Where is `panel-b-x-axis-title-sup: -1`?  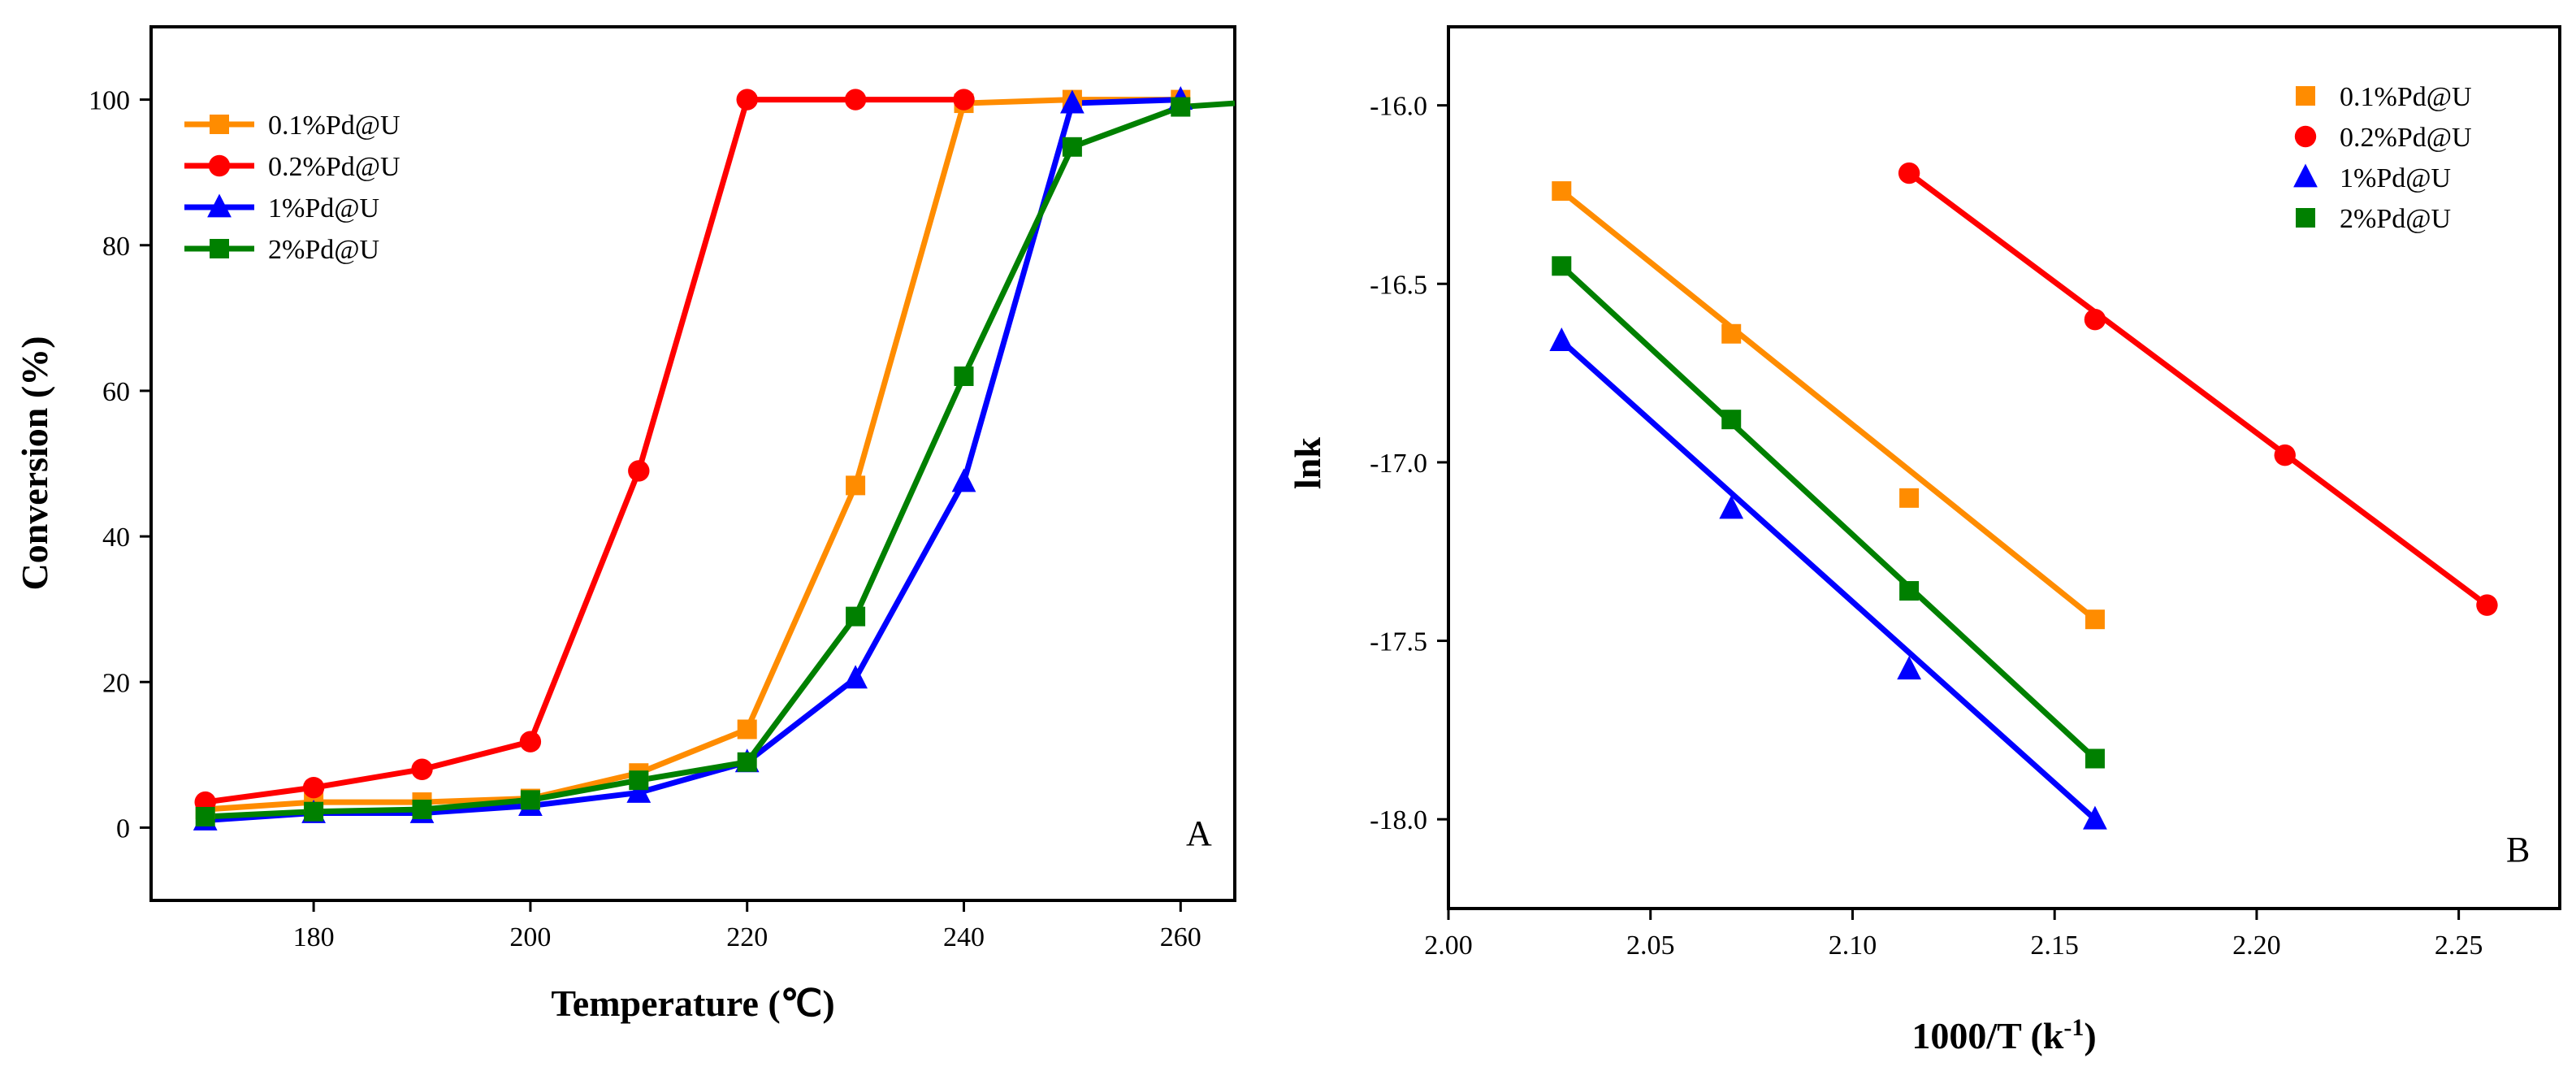
panel-b-x-axis-title-sup: -1 is located at coordinates (2073, 1027).